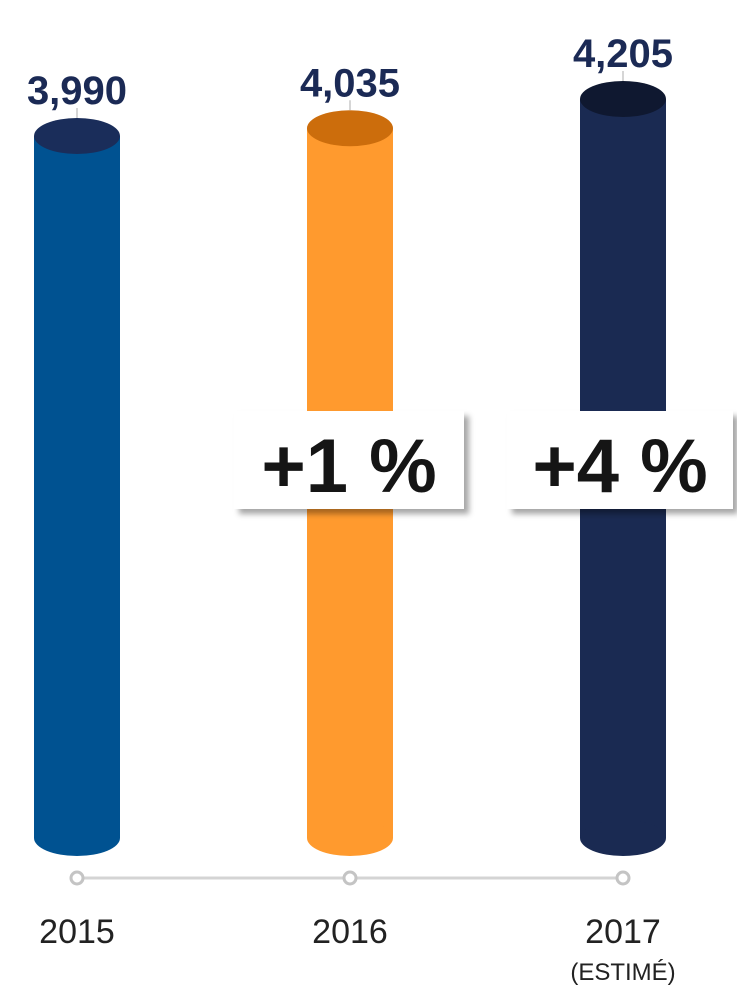  I want to click on bar-2015, so click(77, 487).